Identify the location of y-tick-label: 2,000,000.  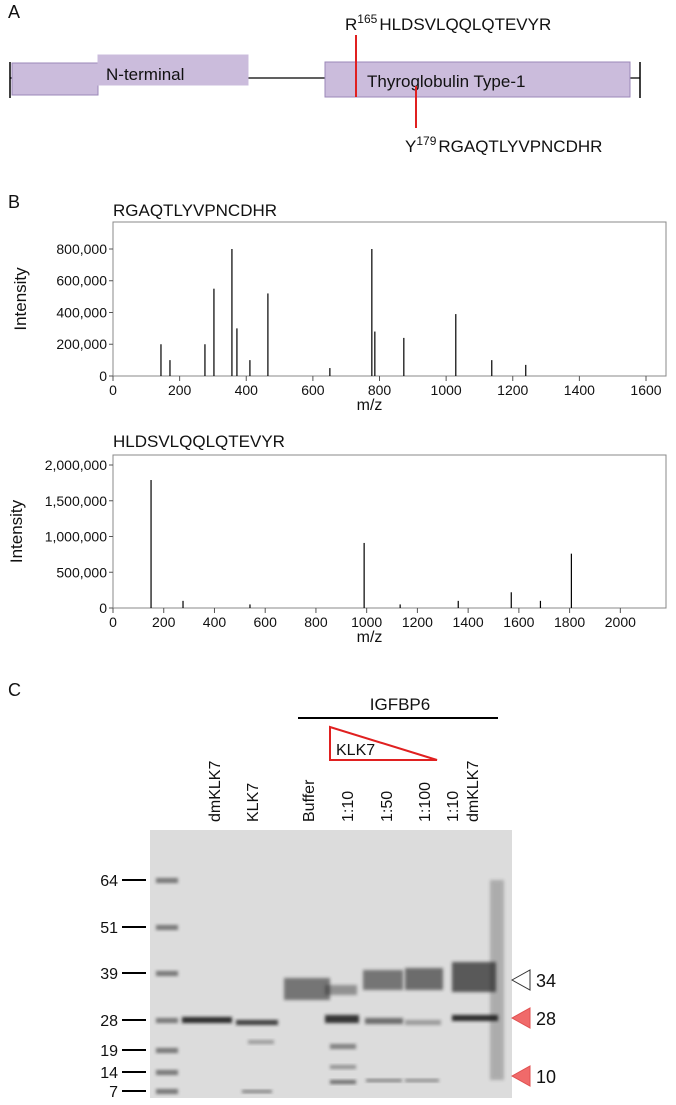
(76, 465).